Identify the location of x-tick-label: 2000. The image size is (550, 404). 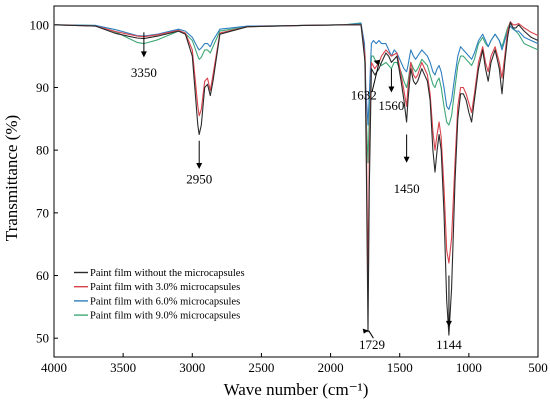
(331, 367).